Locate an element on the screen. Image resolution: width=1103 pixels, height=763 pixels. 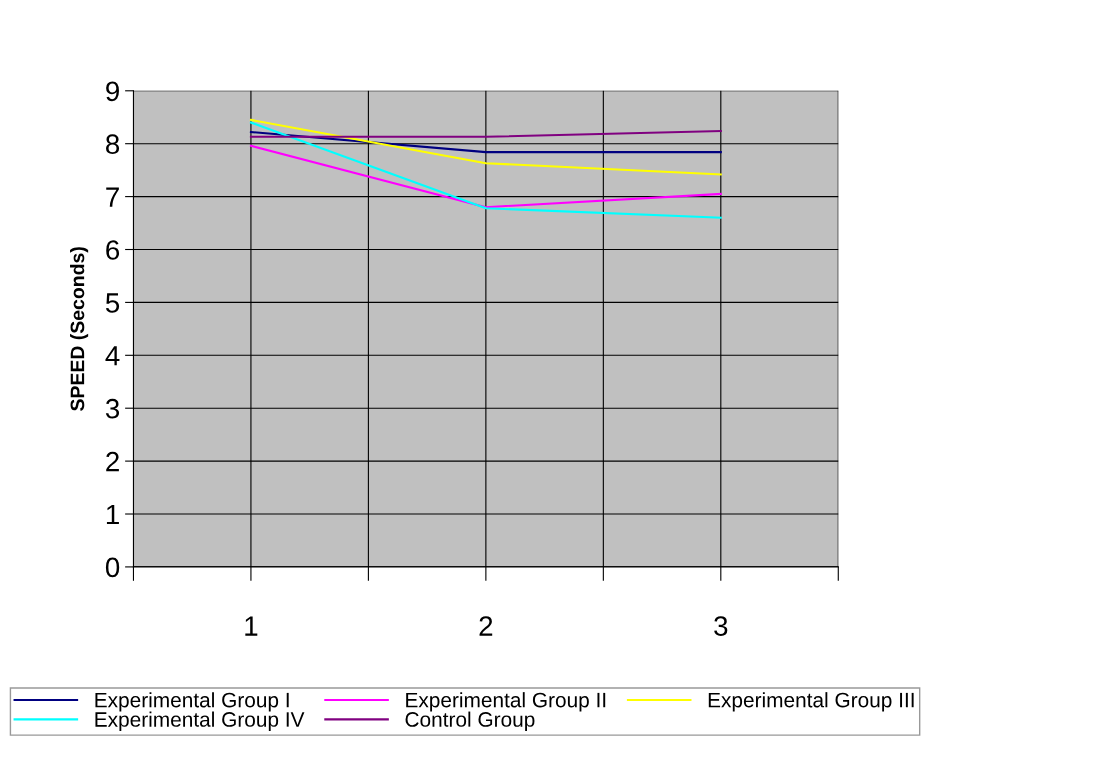
legend-label: Experimental Group III is located at coordinates (811, 702).